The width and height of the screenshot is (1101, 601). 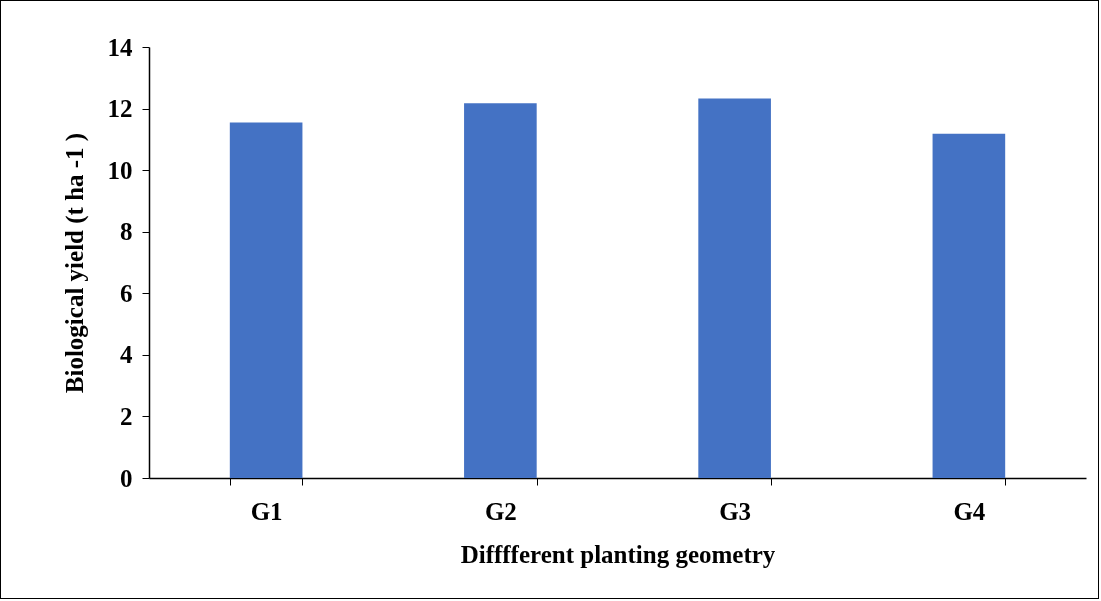 I want to click on x-tick-label: G2, so click(x=500, y=511).